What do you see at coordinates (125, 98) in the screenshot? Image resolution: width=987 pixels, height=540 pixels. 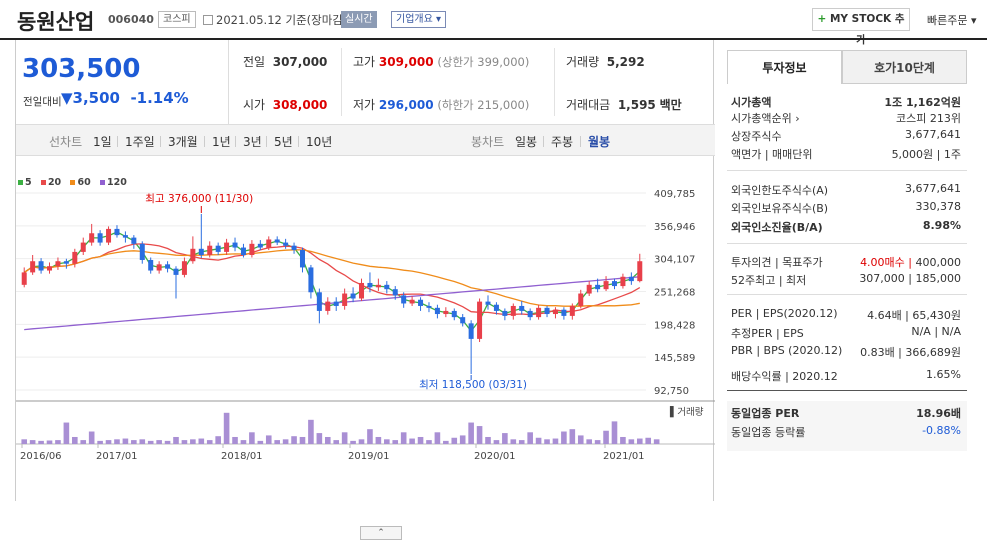 I see `price-change: ▼3,500 -1.14%` at bounding box center [125, 98].